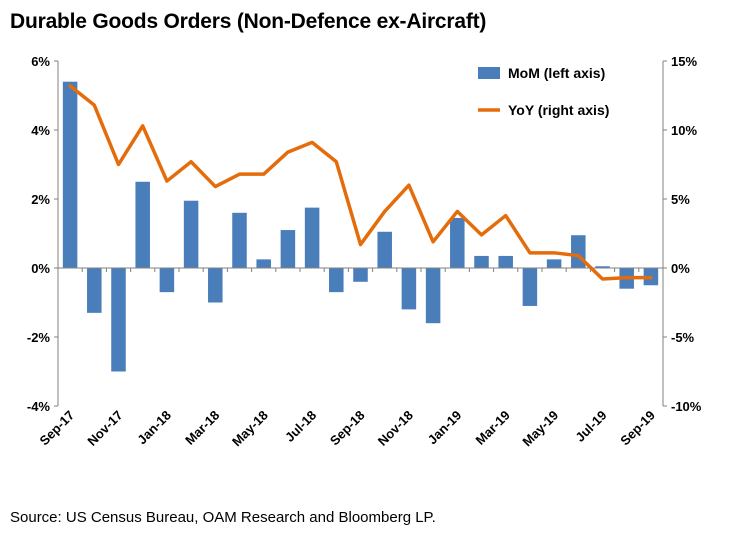  Describe the element at coordinates (682, 234) in the screenshot. I see `right-axis-ticks: -10% -5% 0% 5% 10% 15%` at that location.